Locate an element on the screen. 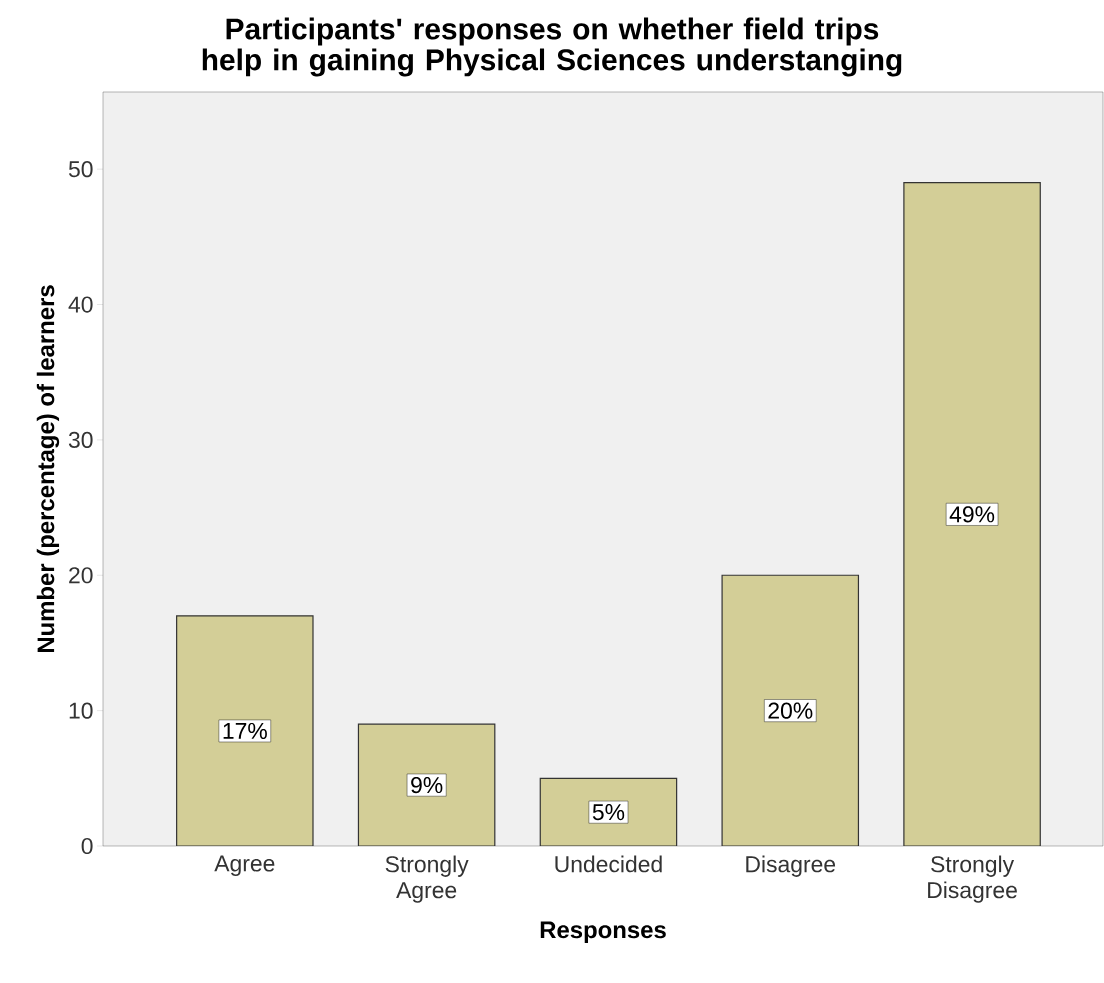  data-label: 20% is located at coordinates (790, 710).